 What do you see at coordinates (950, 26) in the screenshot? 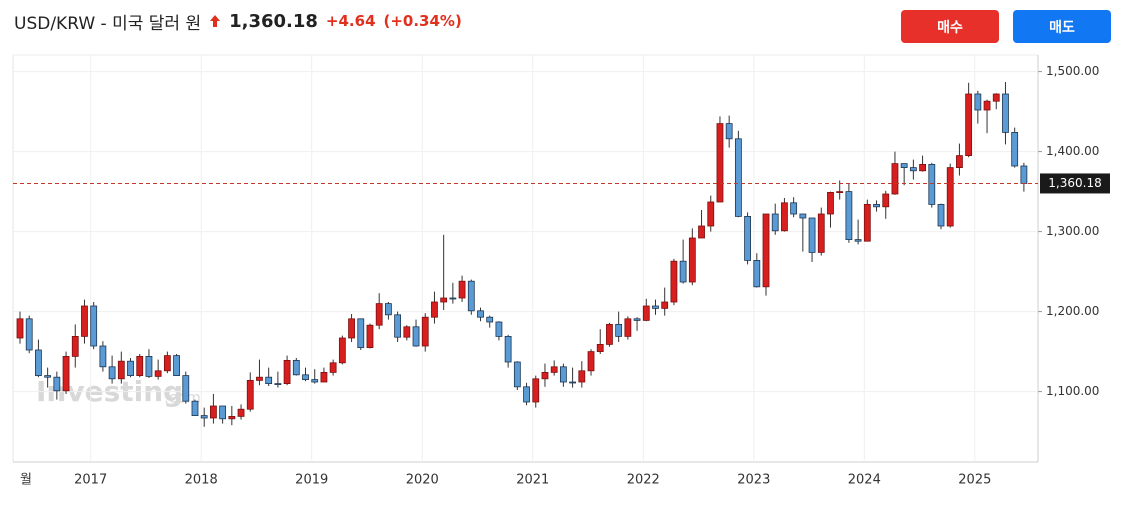
I see `buy-button: 매수` at bounding box center [950, 26].